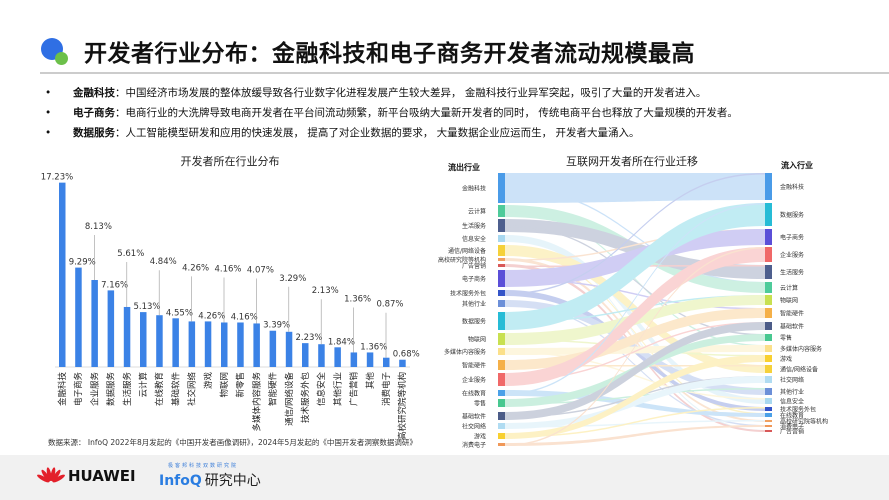  What do you see at coordinates (406, 355) in the screenshot?
I see `data-label: 0.68%` at bounding box center [406, 355].